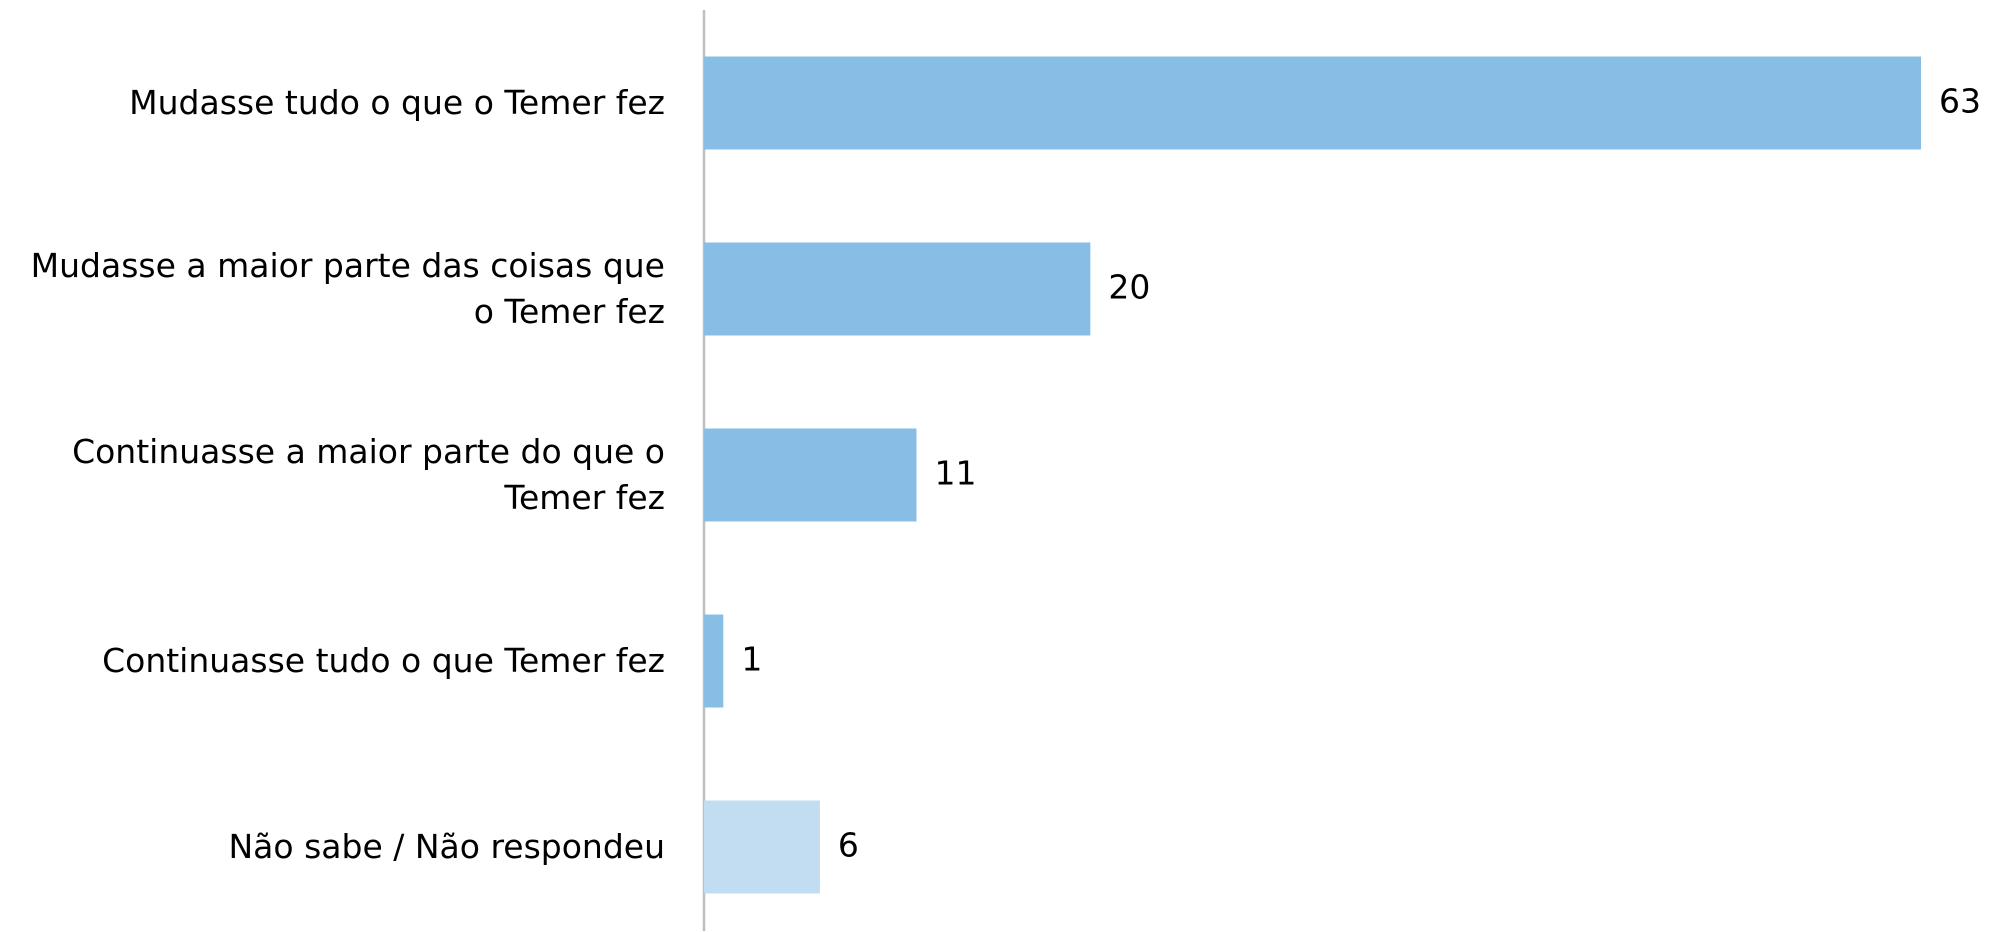  I want to click on category-label: Mudasse tudo o que o Temer fez, so click(397, 102).